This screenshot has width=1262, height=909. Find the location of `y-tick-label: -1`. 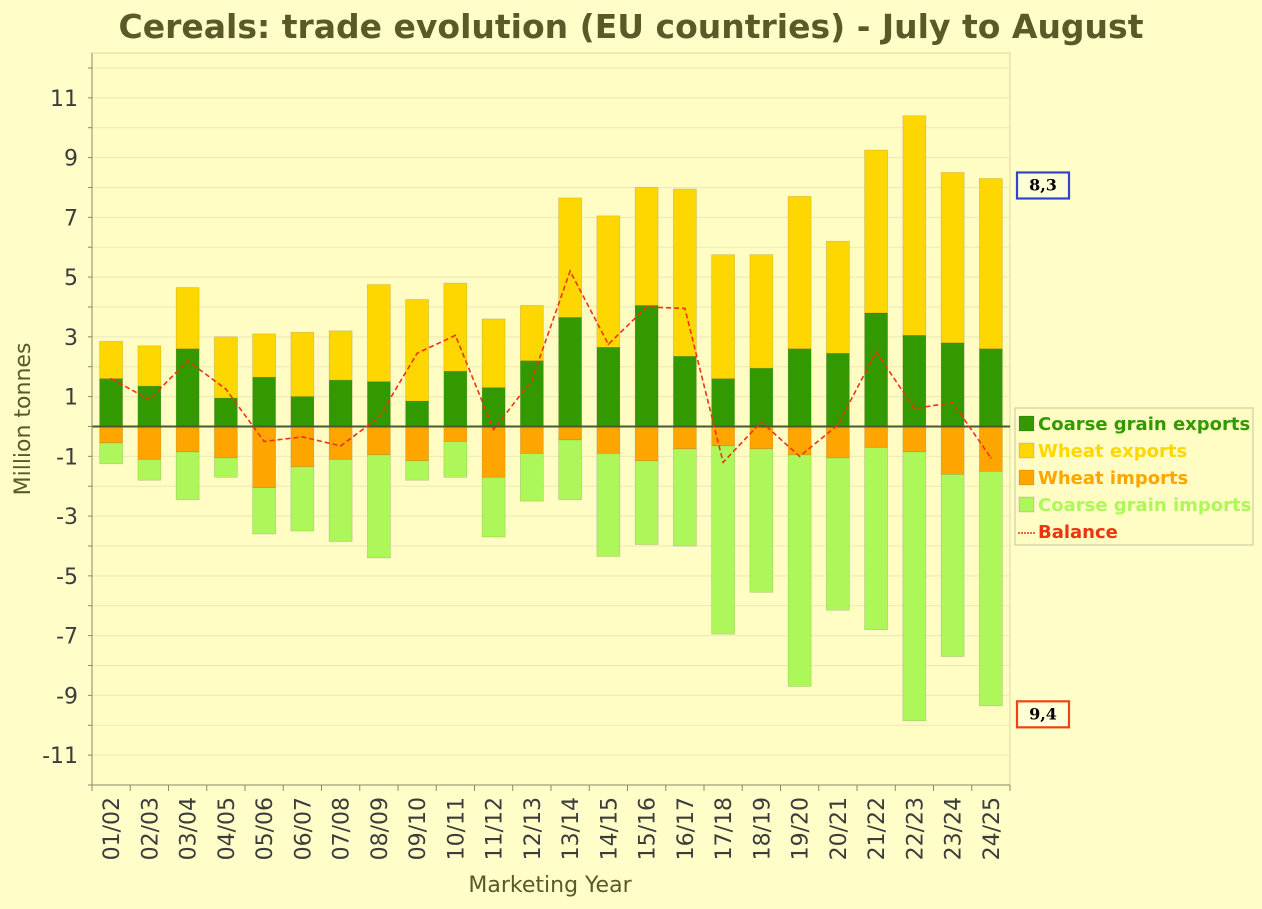

y-tick-label: -1 is located at coordinates (67, 457).